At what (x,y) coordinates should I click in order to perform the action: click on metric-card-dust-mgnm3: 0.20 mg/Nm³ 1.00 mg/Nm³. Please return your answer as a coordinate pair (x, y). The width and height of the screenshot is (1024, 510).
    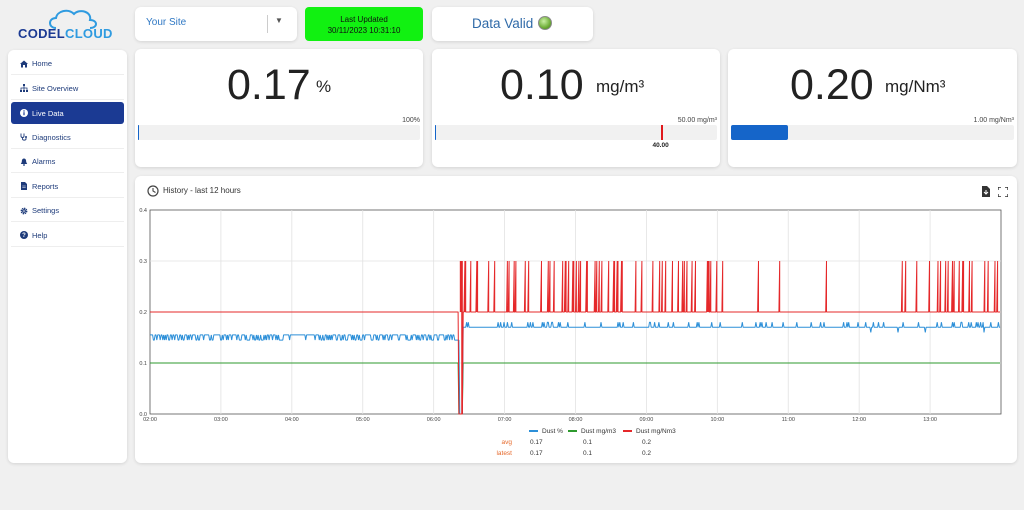
    Looking at the image, I should click on (872, 108).